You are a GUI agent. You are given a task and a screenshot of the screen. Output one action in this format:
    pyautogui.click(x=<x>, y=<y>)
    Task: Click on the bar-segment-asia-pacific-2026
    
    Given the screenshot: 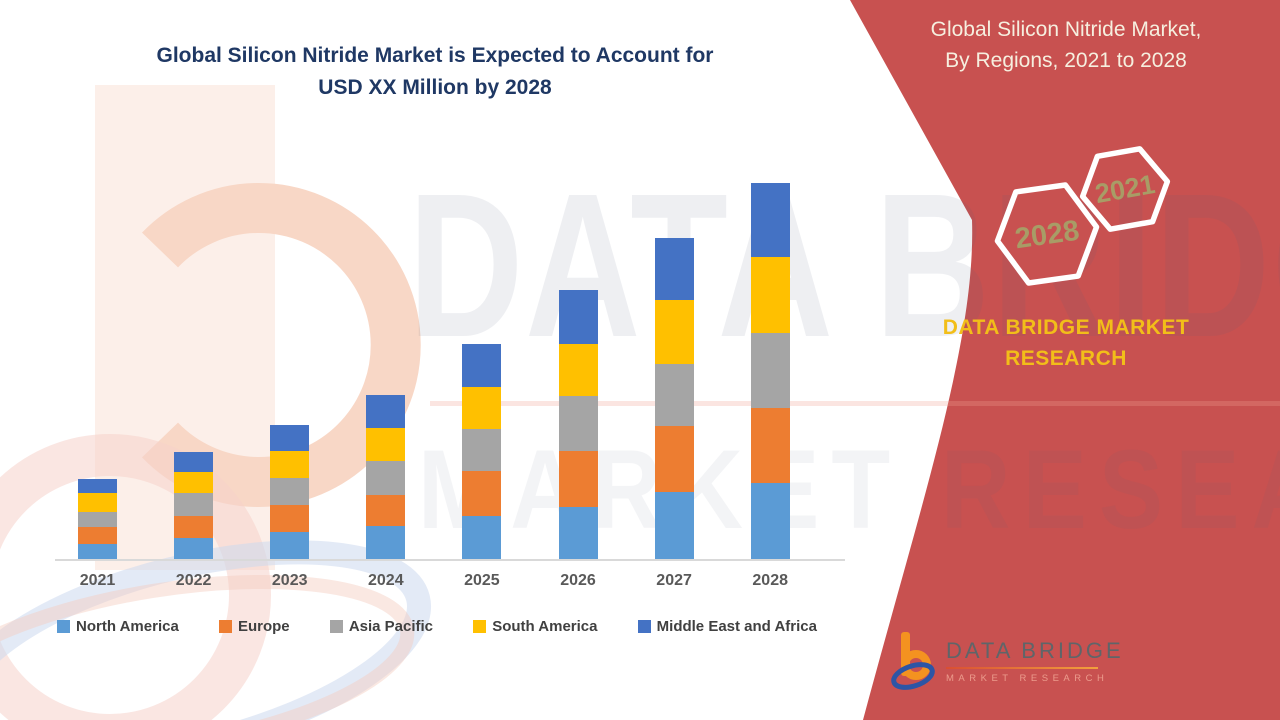 What is the action you would take?
    pyautogui.click(x=578, y=423)
    